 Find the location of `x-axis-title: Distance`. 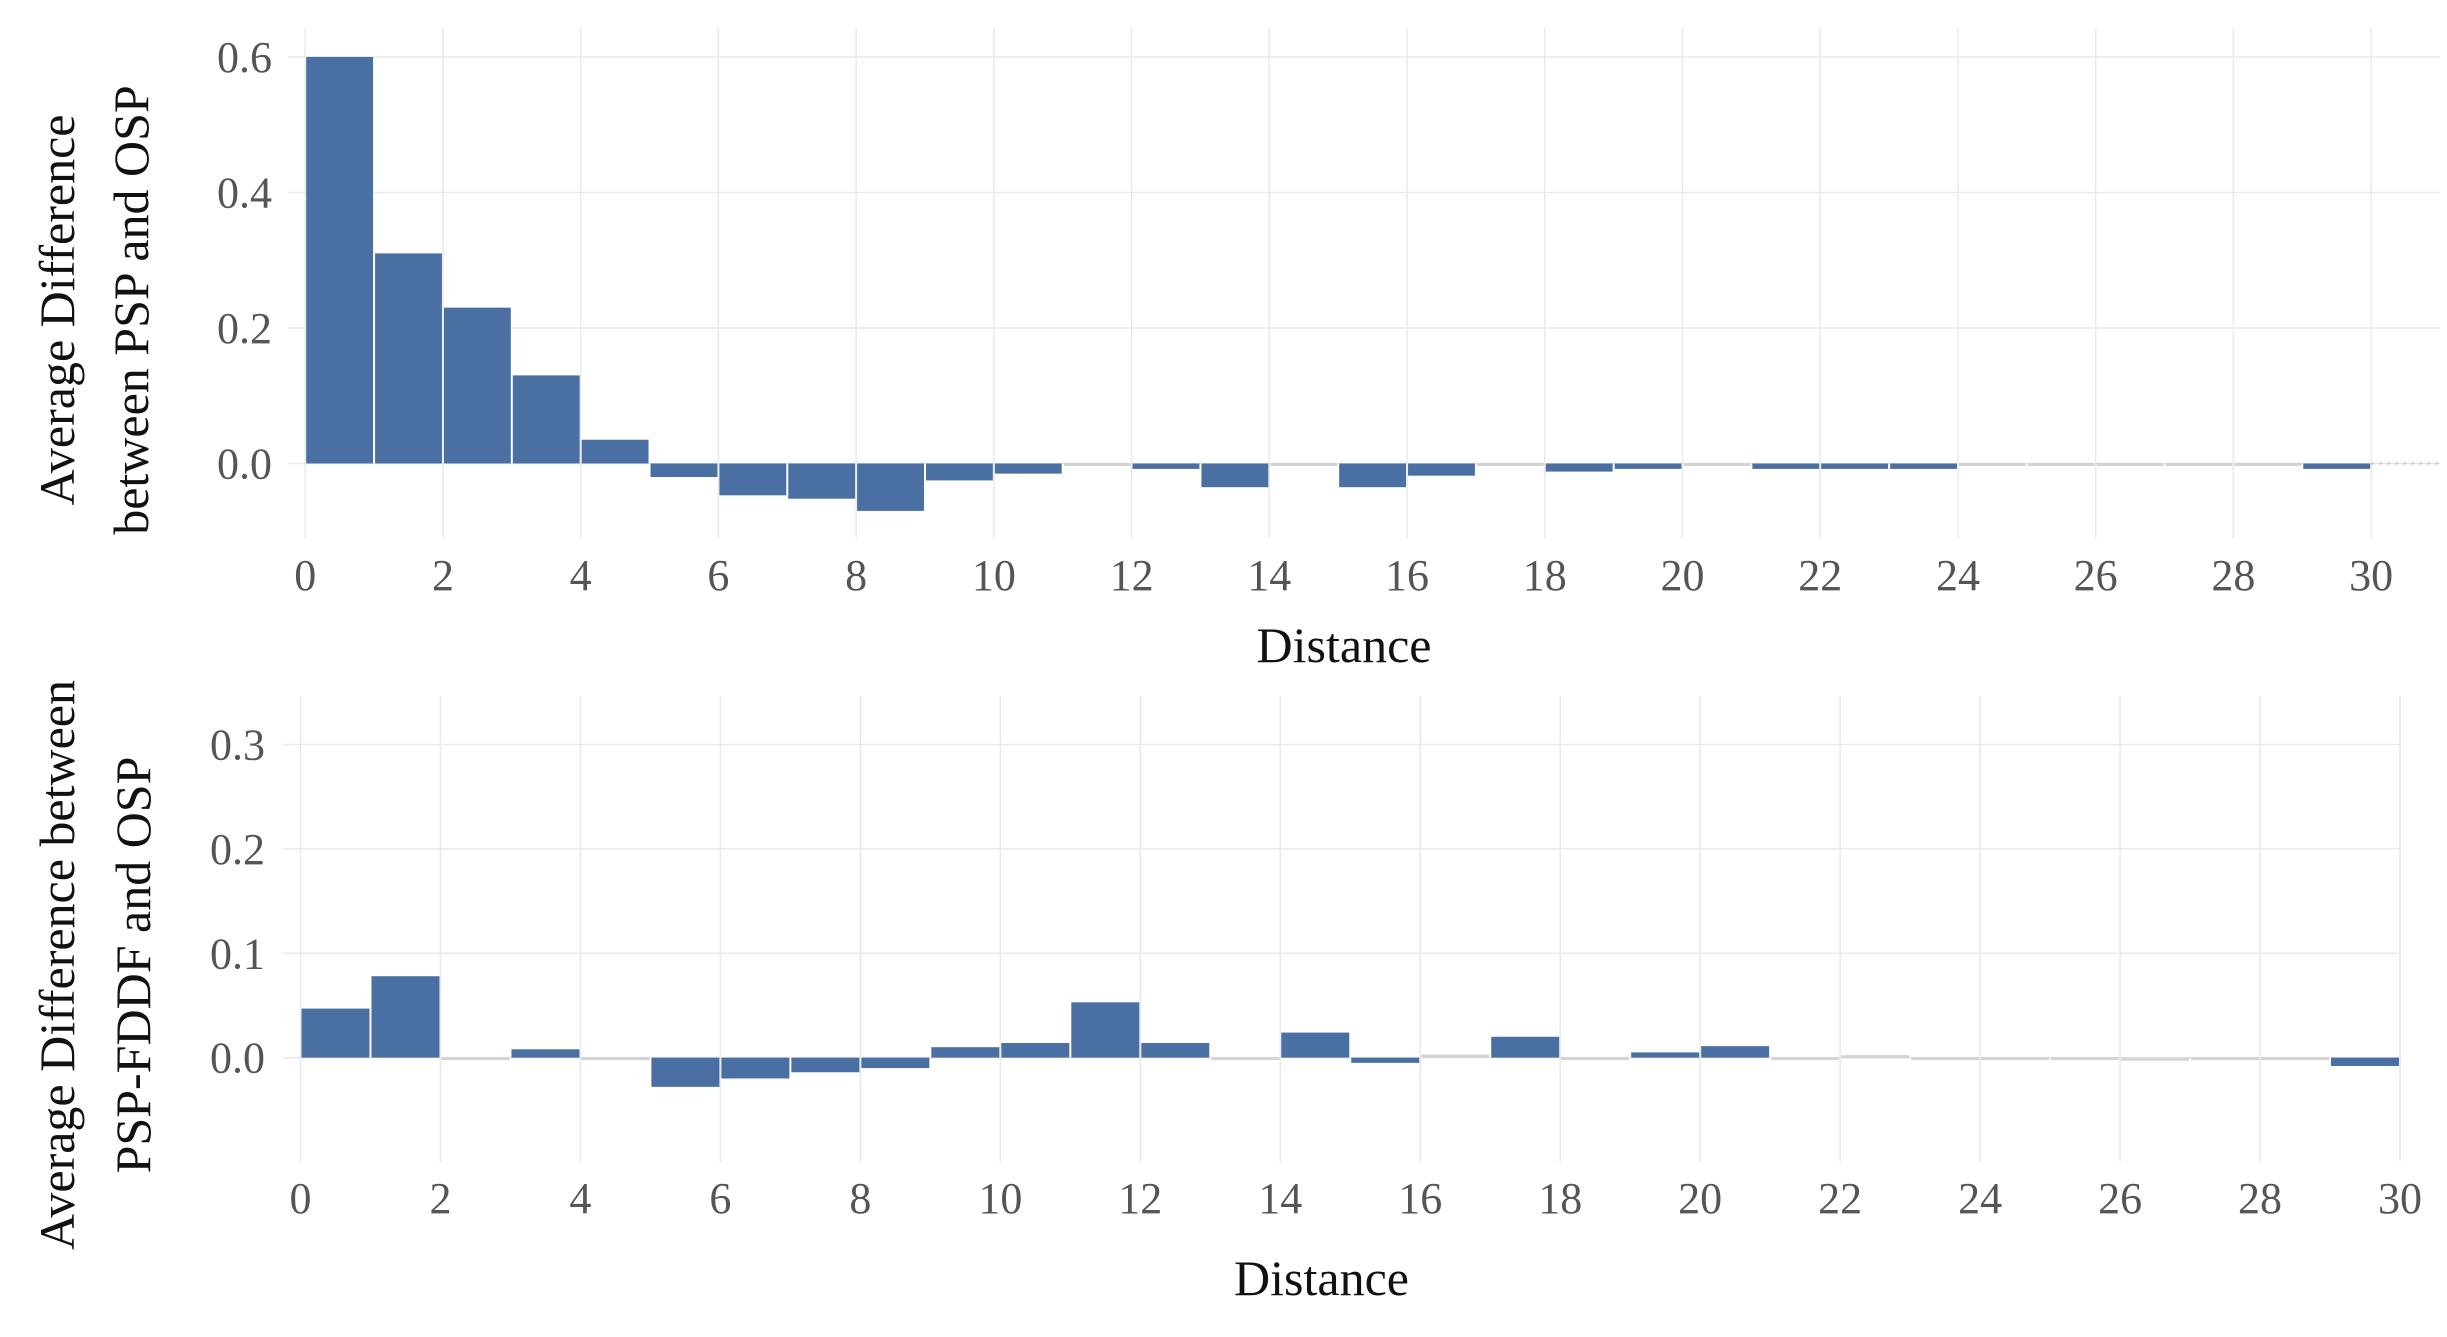

x-axis-title: Distance is located at coordinates (1321, 1278).